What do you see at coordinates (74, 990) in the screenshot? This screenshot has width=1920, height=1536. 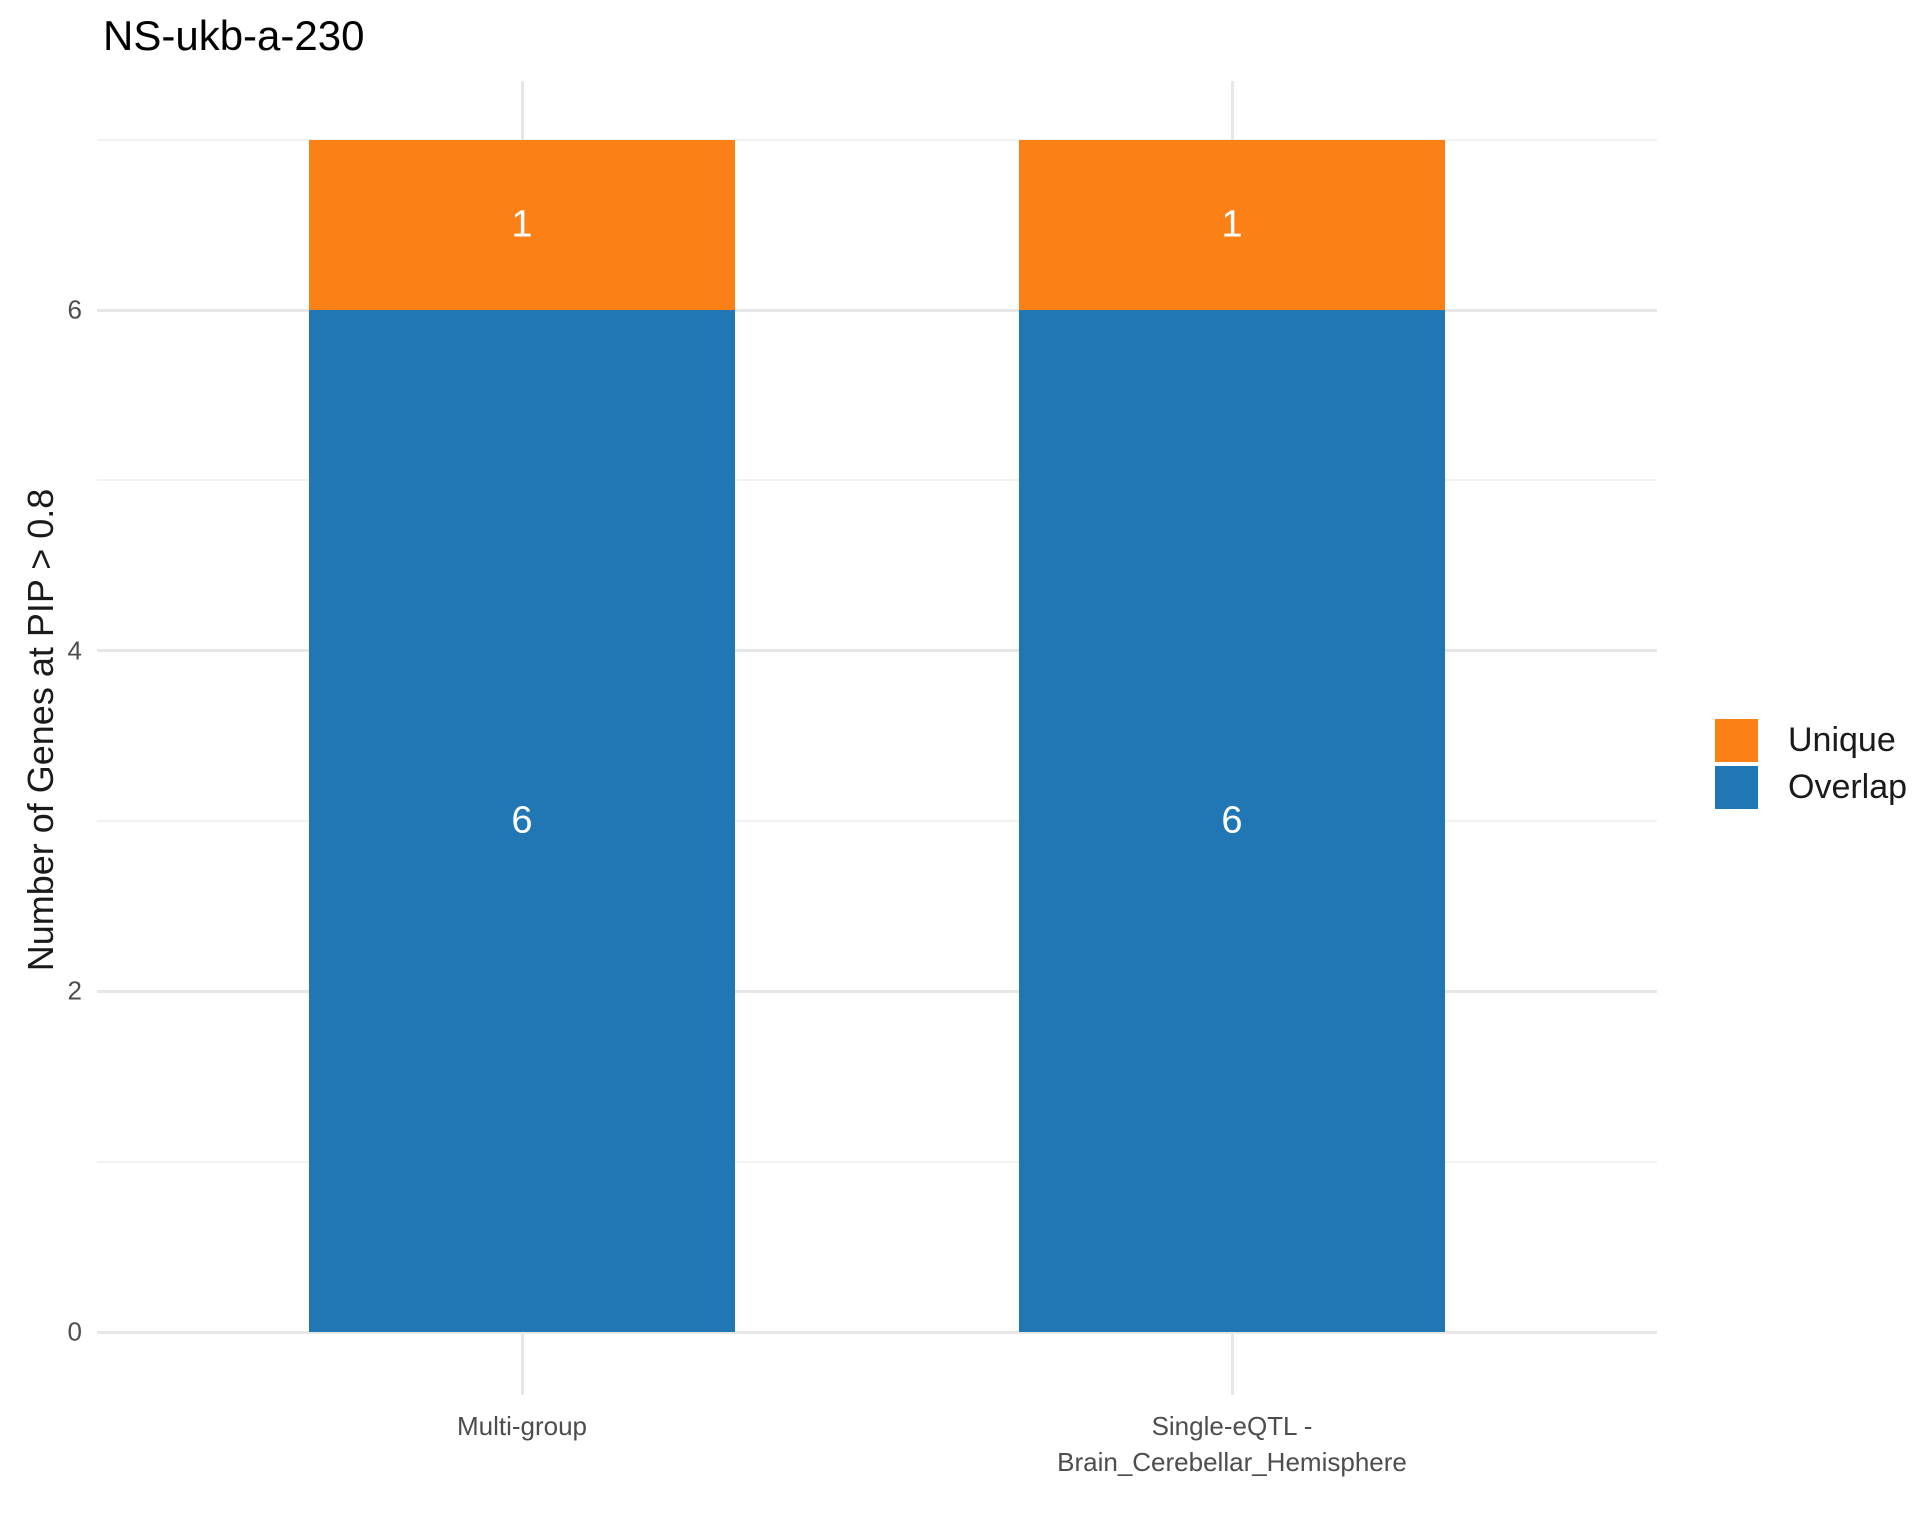 I see `y-tick-label: 2` at bounding box center [74, 990].